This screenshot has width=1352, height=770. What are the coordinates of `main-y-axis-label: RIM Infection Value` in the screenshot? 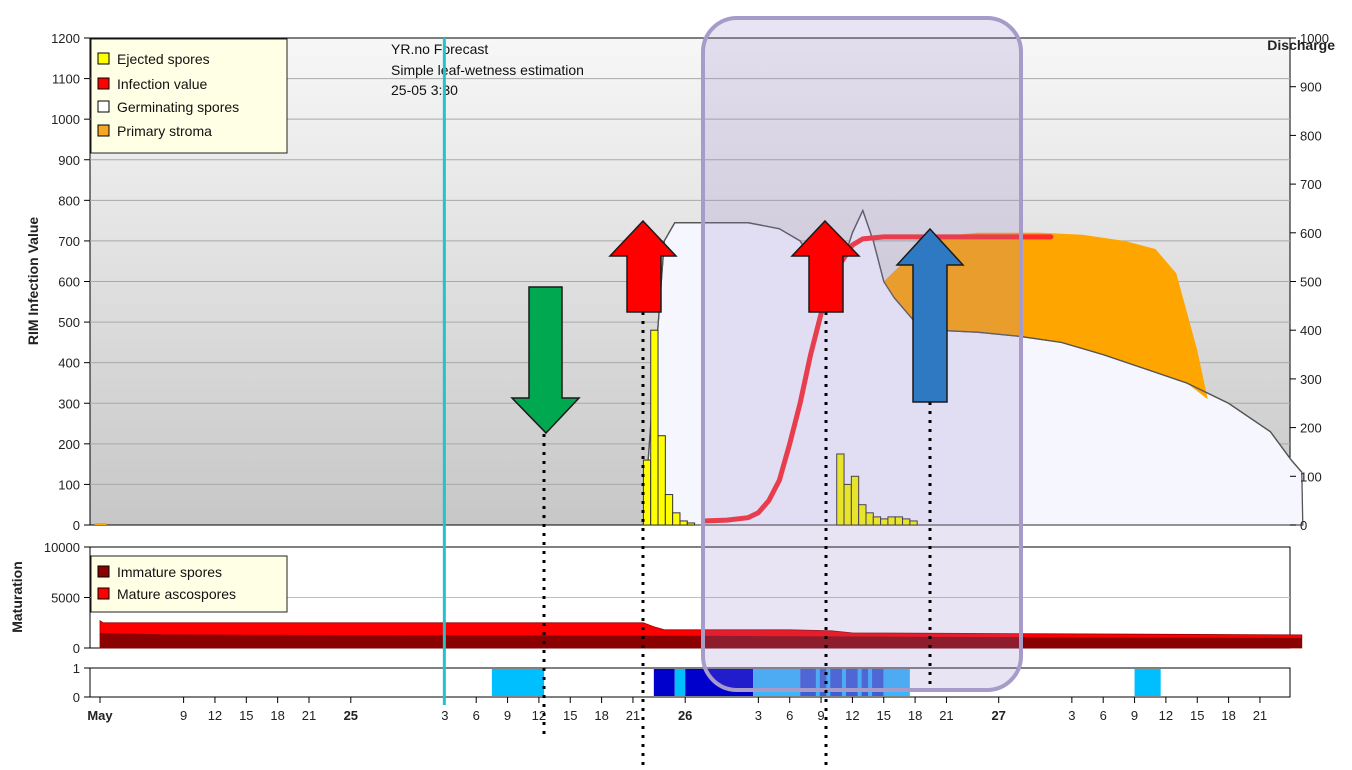 It's located at (33, 281).